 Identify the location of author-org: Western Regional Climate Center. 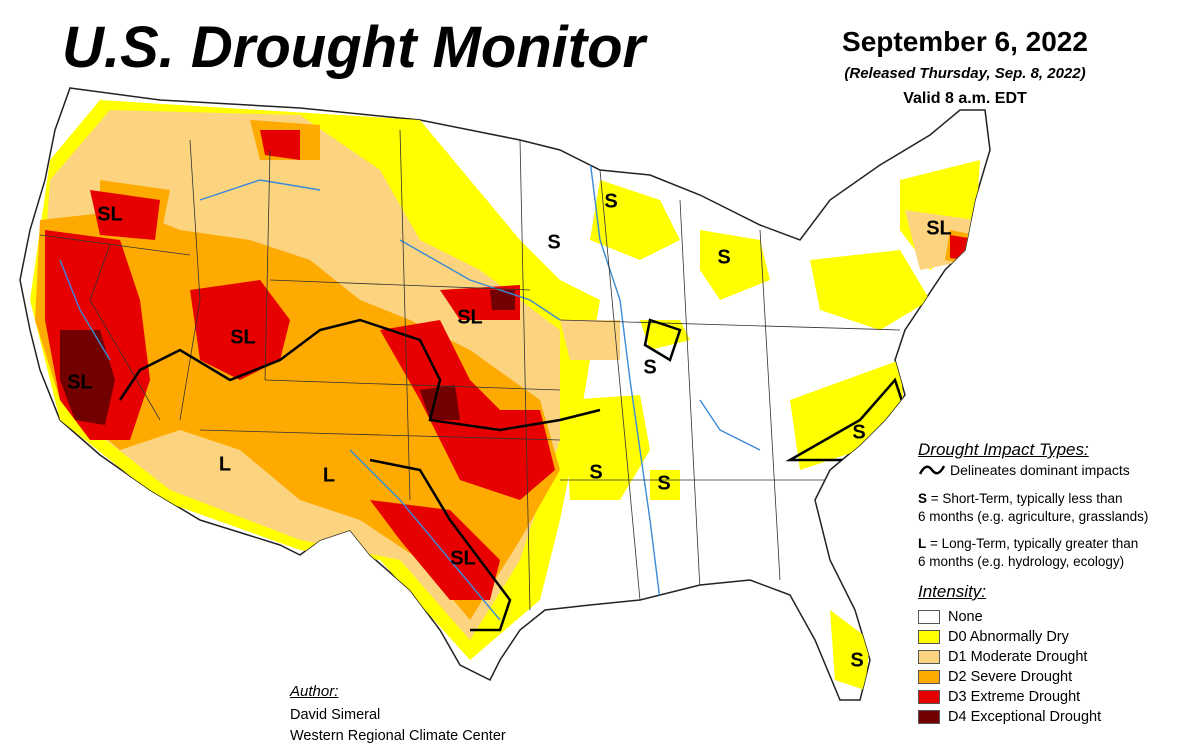
(398, 736).